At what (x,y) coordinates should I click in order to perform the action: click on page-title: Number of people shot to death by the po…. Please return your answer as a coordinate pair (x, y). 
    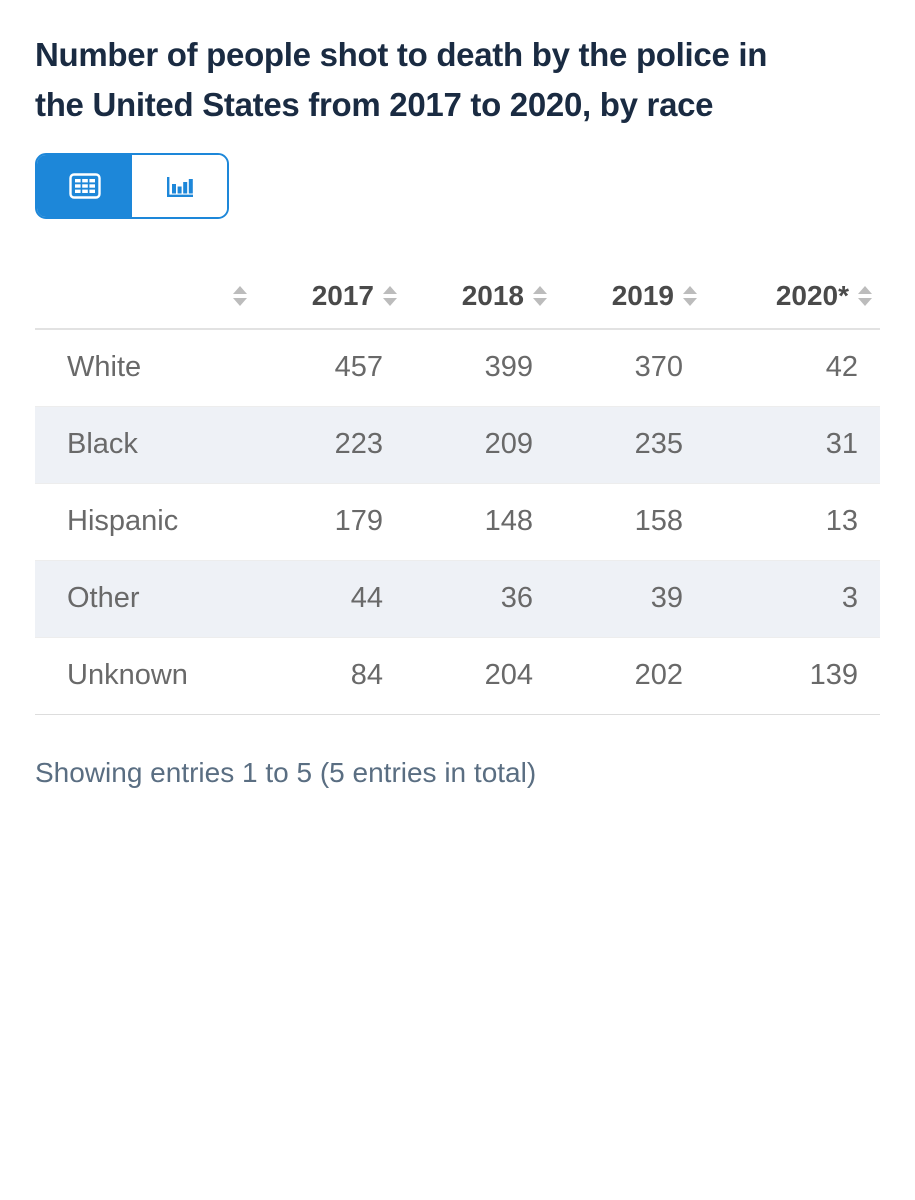
    Looking at the image, I should click on (401, 79).